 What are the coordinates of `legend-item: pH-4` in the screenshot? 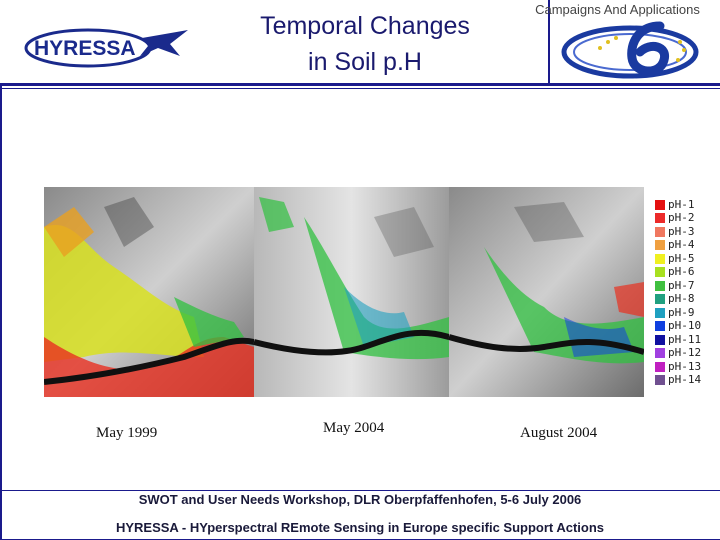 It's located at (687, 245).